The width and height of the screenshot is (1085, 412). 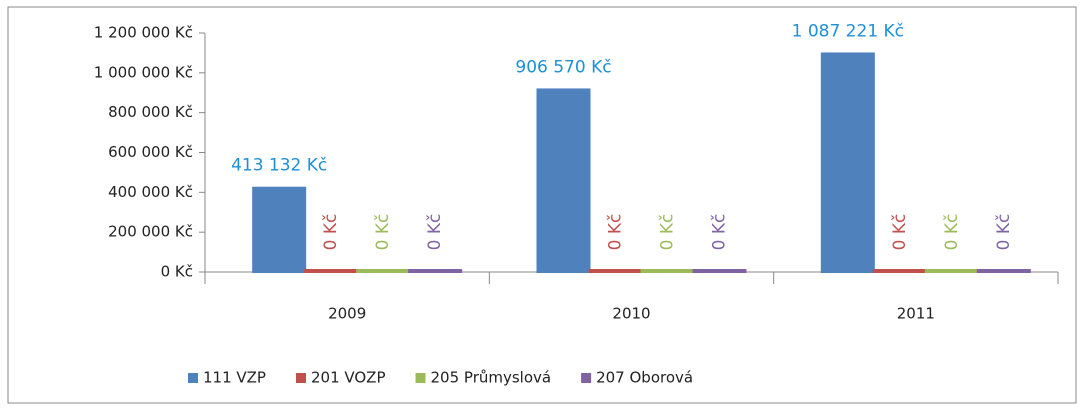 What do you see at coordinates (348, 378) in the screenshot?
I see `legend-label: 201 VOZP` at bounding box center [348, 378].